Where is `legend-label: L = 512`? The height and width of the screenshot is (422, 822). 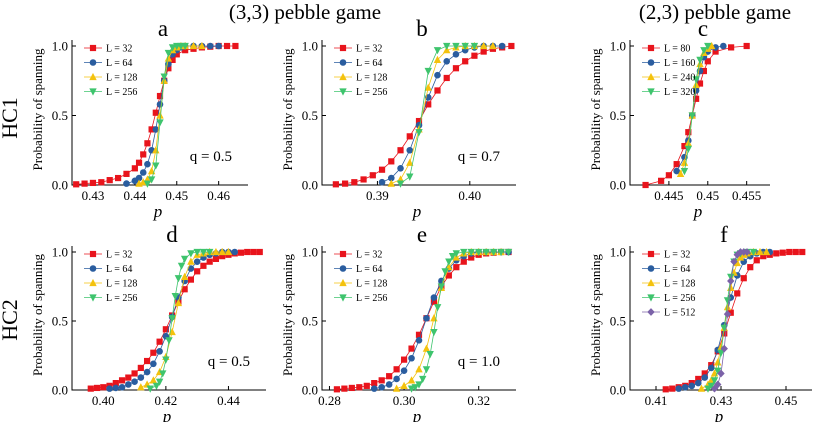
legend-label: L = 512 is located at coordinates (679, 313).